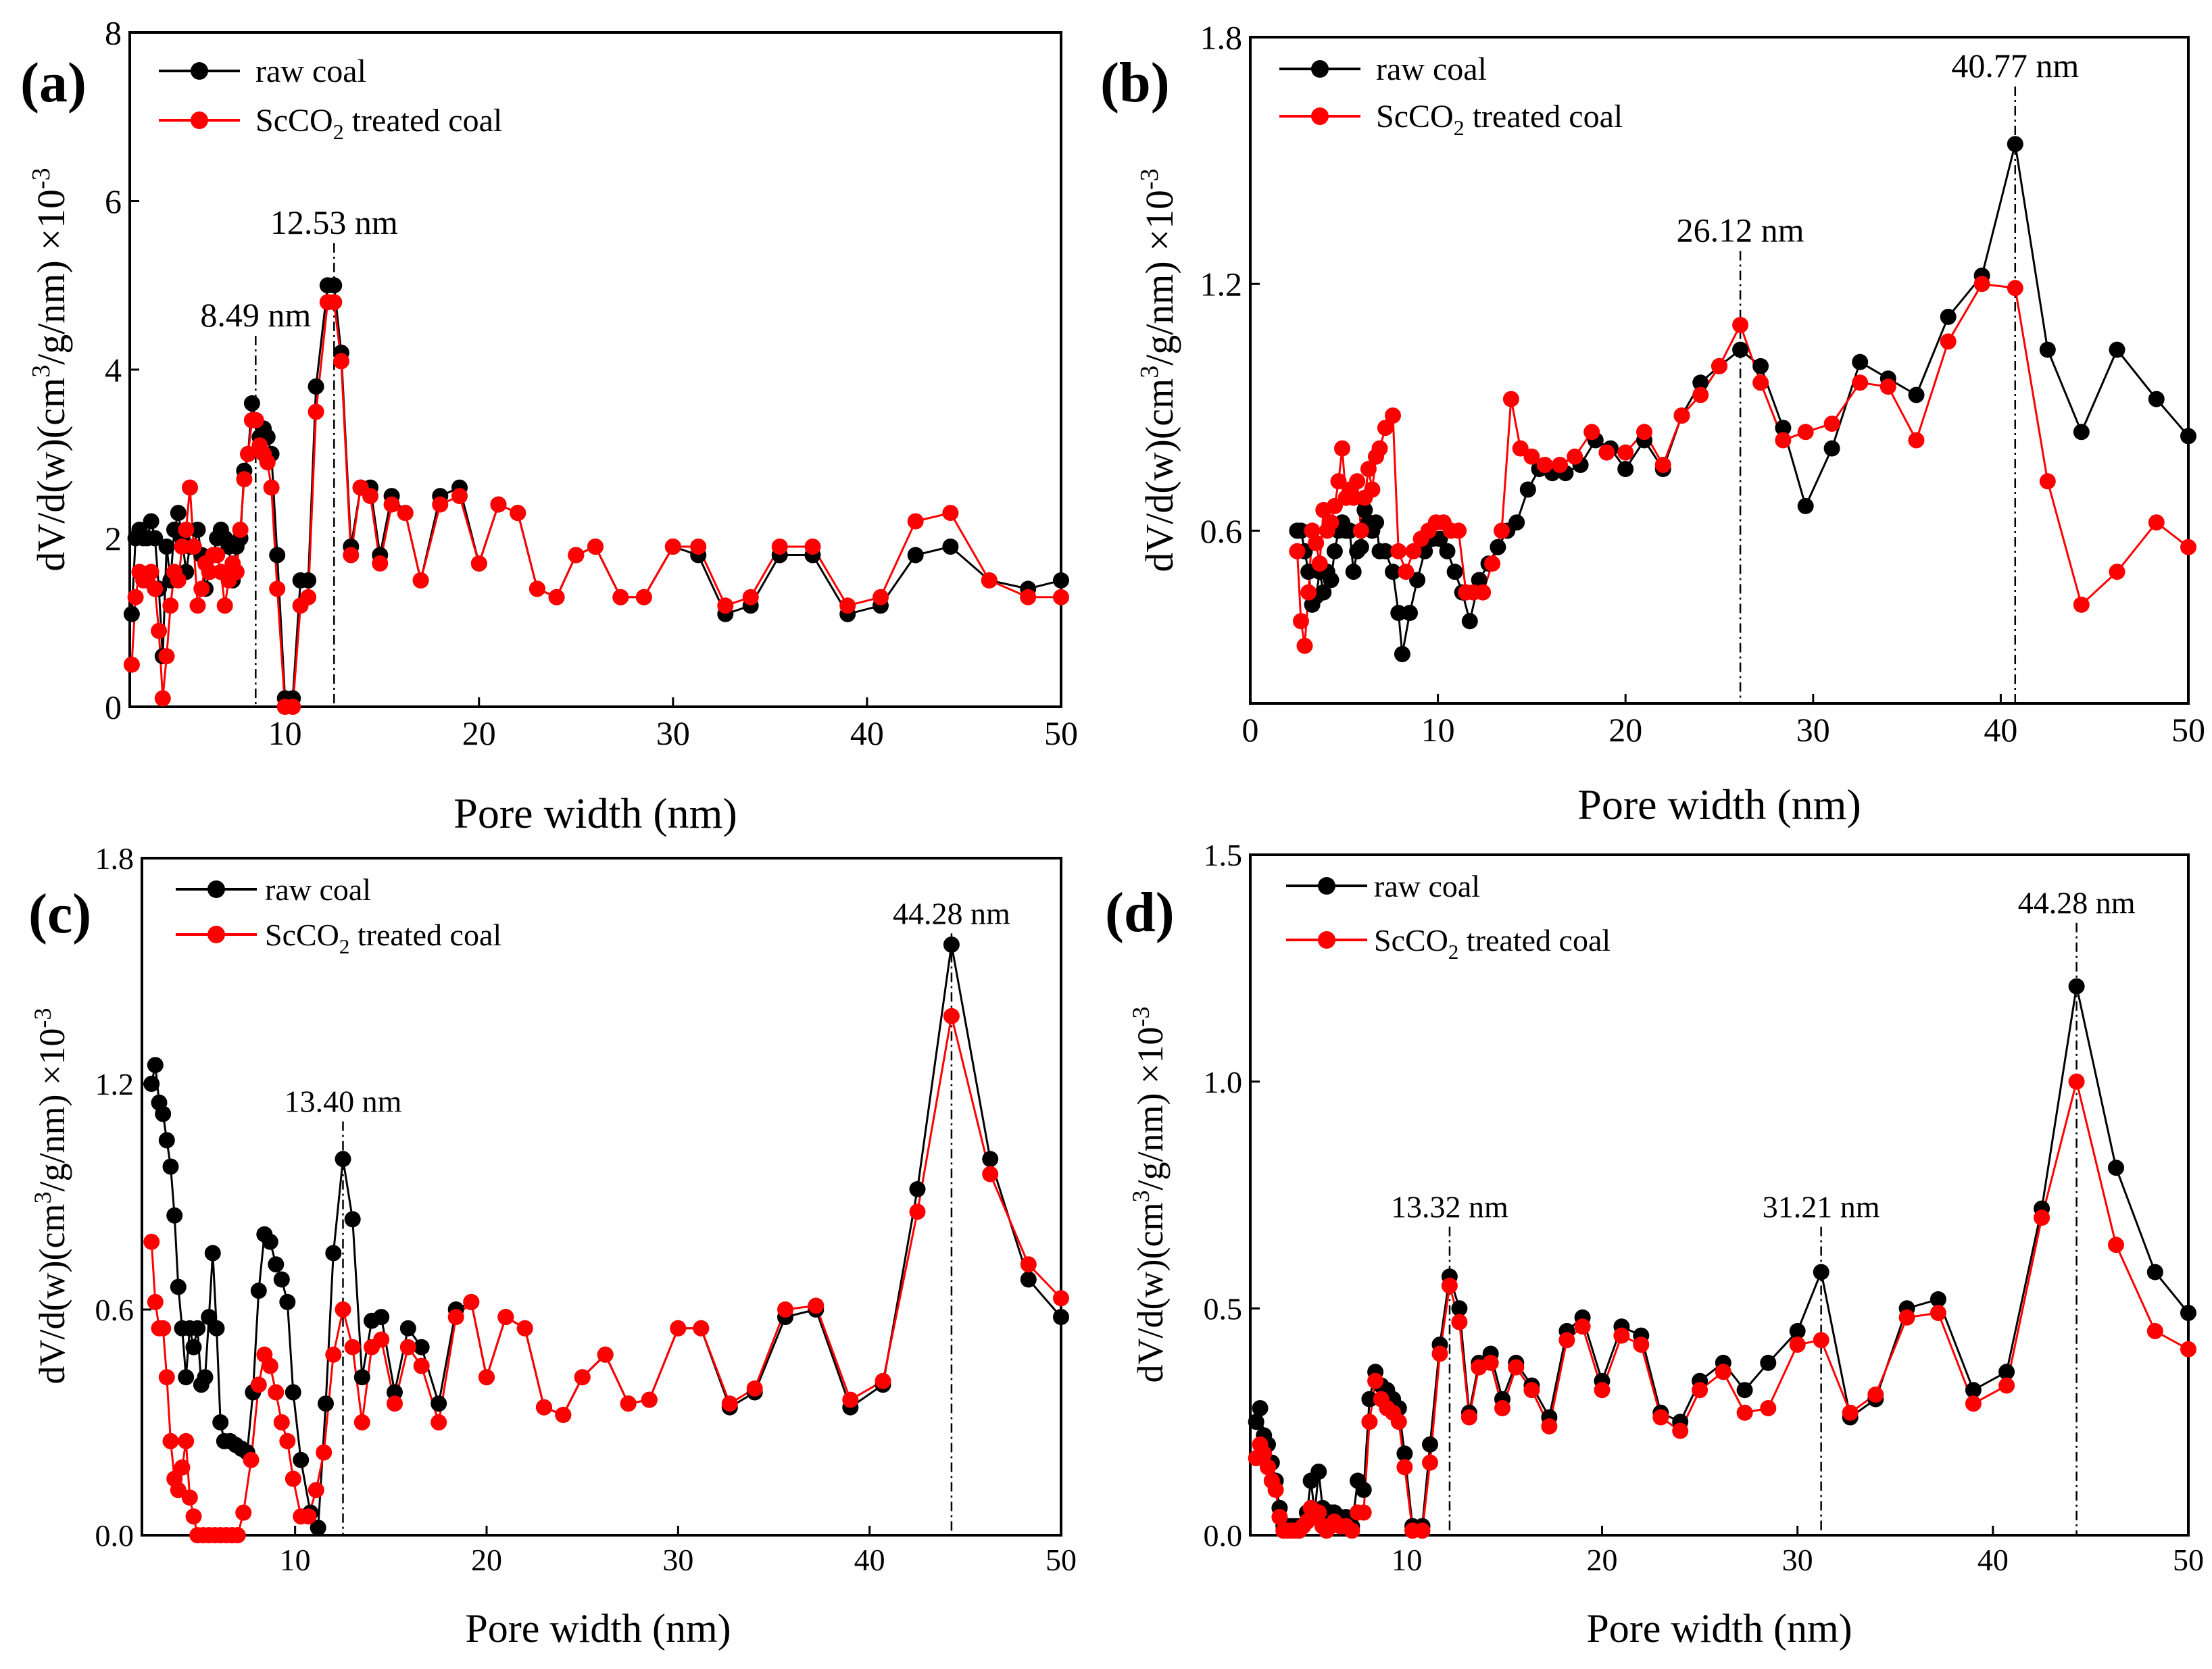 The width and height of the screenshot is (2212, 1669). What do you see at coordinates (1742, 464) in the screenshot?
I see `series-line-treated` at bounding box center [1742, 464].